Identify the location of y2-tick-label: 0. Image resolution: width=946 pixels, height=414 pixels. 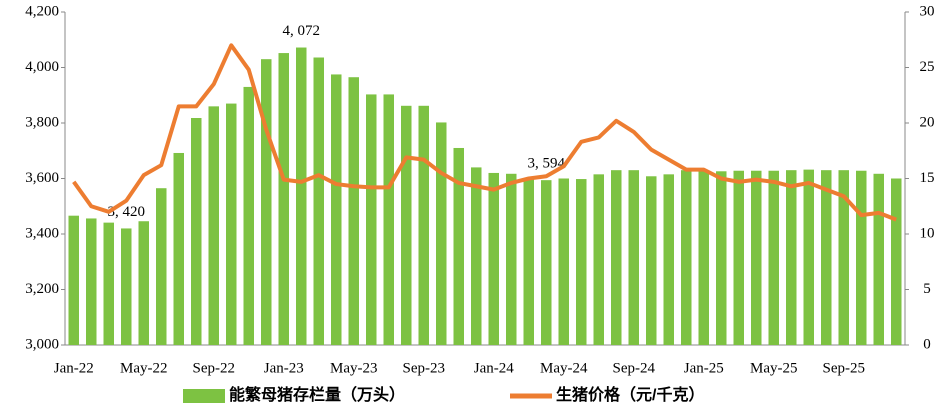
(927, 344).